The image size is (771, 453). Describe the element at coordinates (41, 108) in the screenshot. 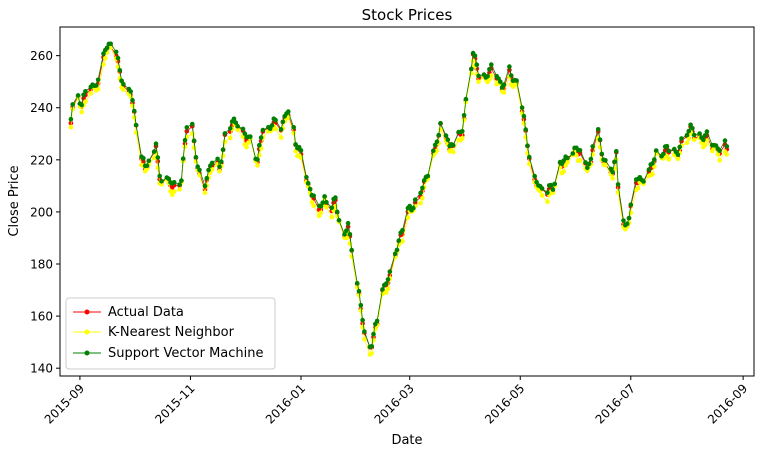

I see `y-tick-label: 240` at that location.